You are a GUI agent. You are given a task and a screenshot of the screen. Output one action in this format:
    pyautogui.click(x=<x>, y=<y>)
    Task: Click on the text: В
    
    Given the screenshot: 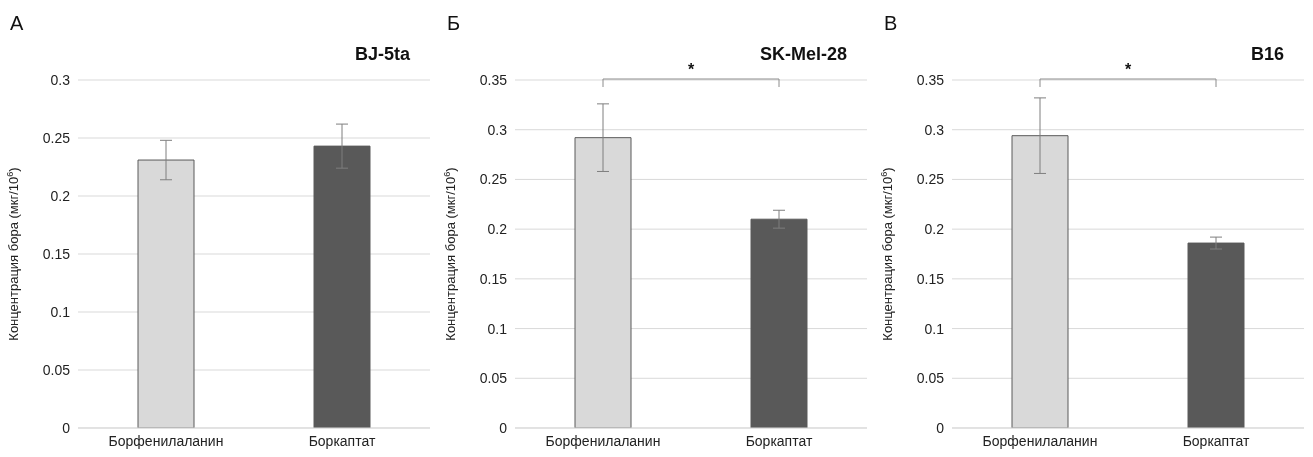 What is the action you would take?
    pyautogui.click(x=891, y=23)
    